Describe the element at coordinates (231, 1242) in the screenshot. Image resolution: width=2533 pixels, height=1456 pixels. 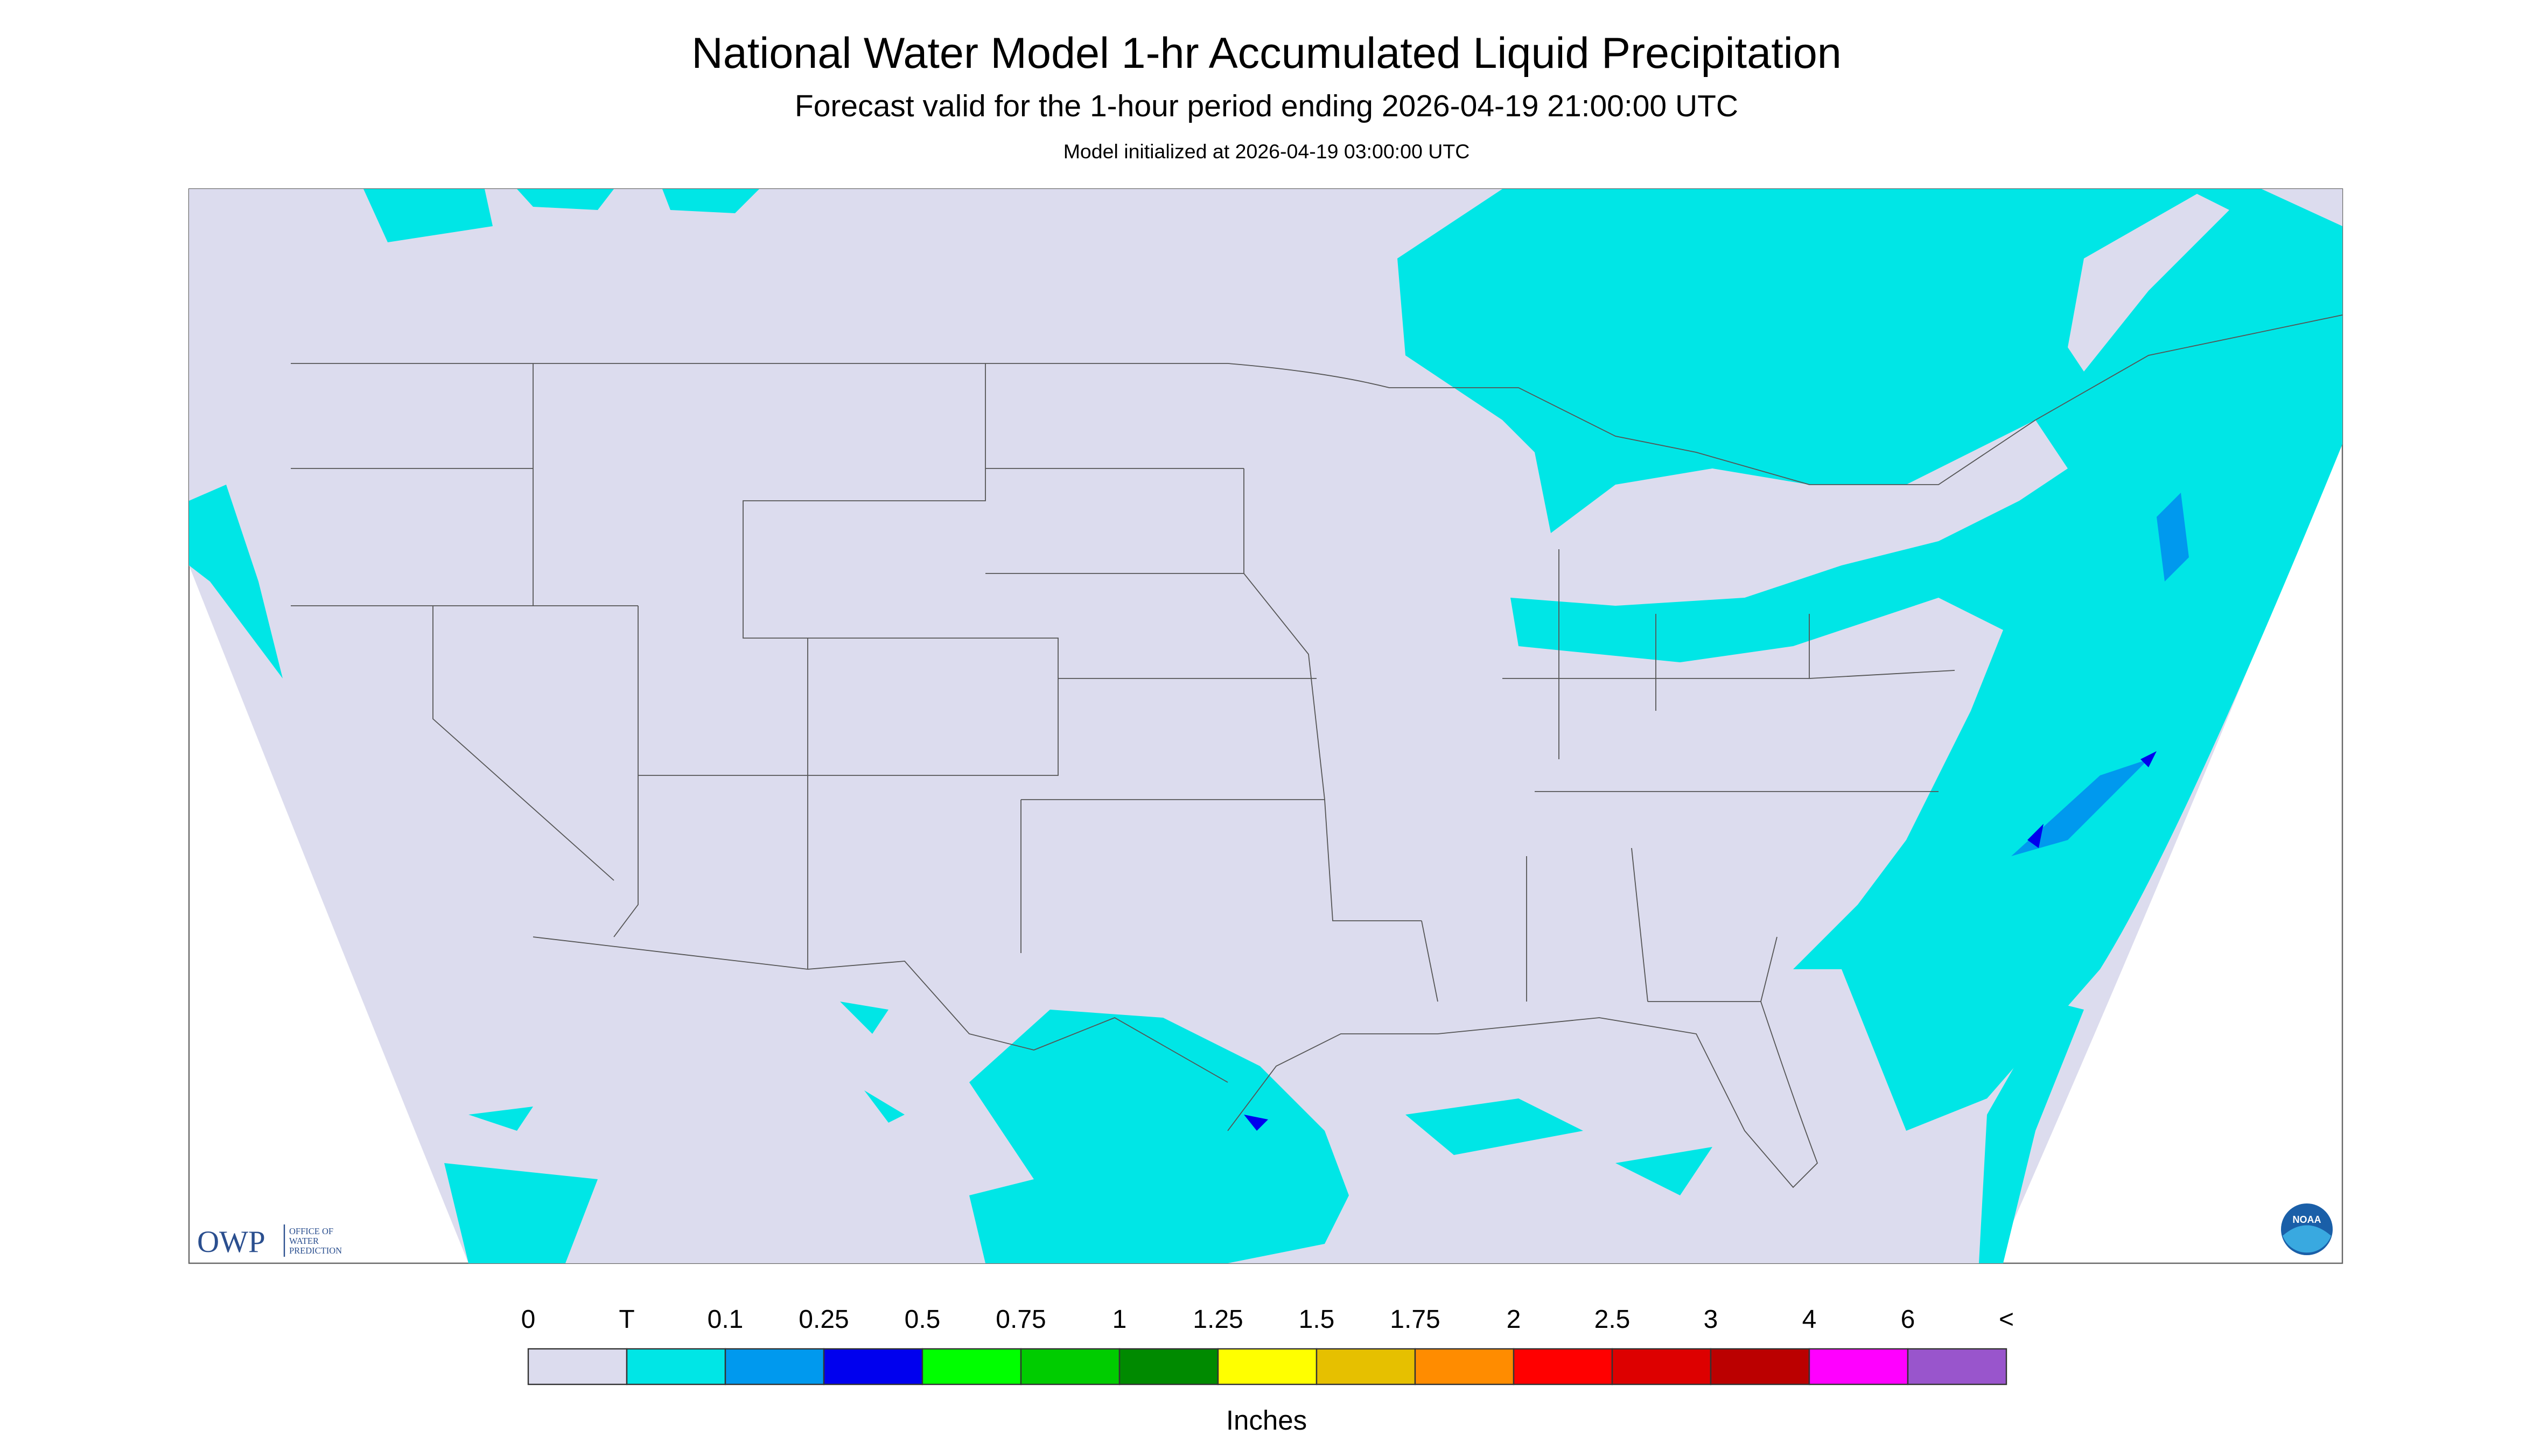
I see `owp-logo-text: OWP` at that location.